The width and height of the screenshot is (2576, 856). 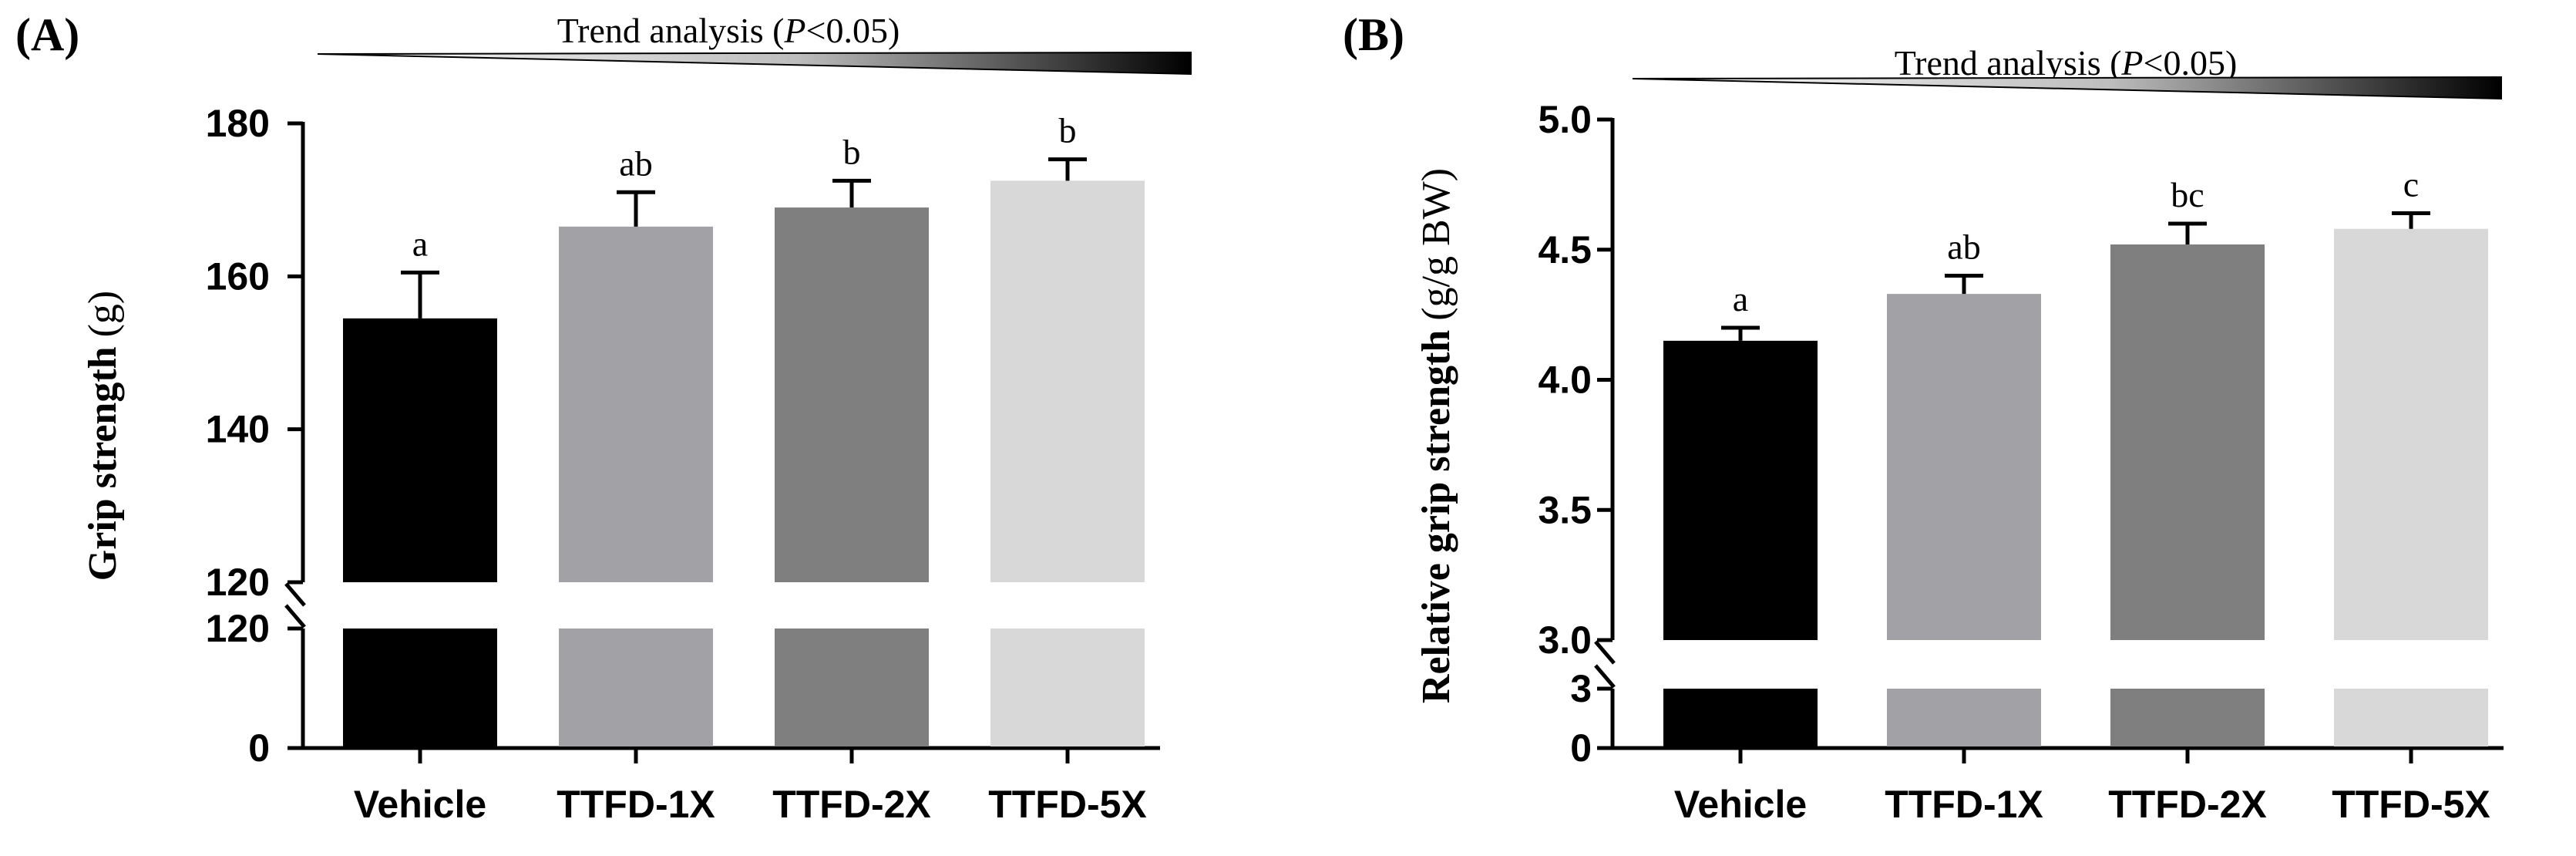 What do you see at coordinates (238, 276) in the screenshot?
I see `y-tick-label: 160` at bounding box center [238, 276].